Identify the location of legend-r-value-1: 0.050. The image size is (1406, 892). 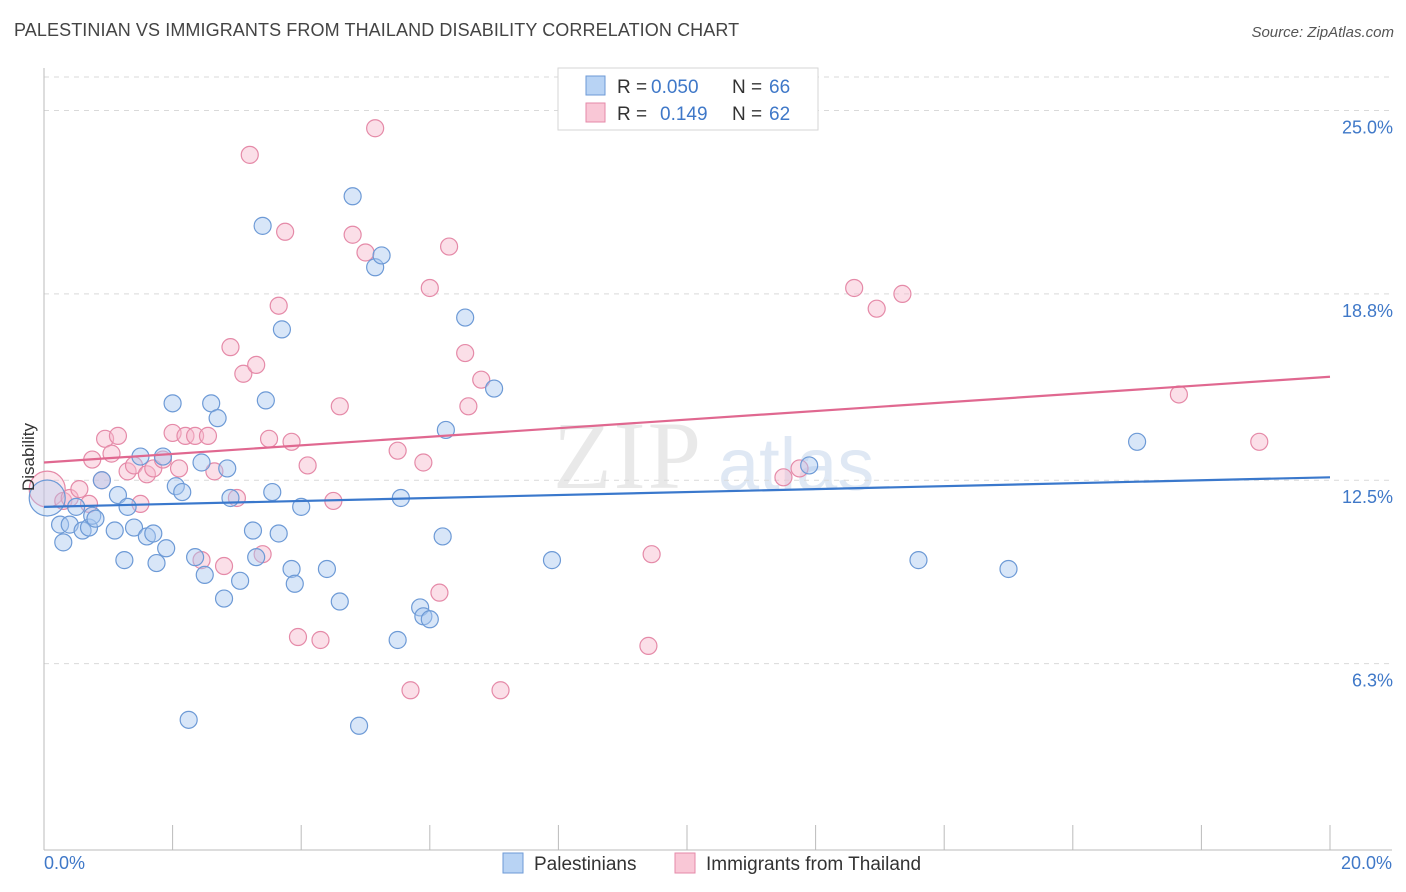
(675, 87).